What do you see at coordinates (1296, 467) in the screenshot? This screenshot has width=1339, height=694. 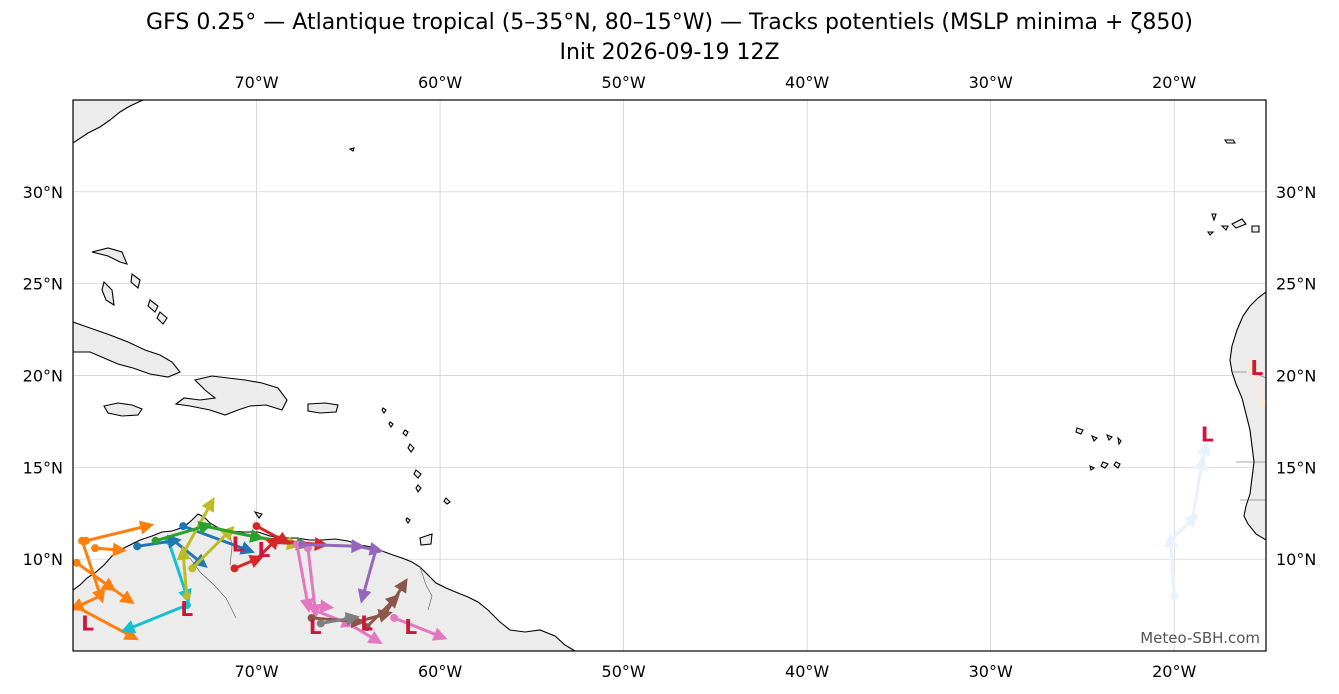 I see `lat-tick-right-label: 15°N` at bounding box center [1296, 467].